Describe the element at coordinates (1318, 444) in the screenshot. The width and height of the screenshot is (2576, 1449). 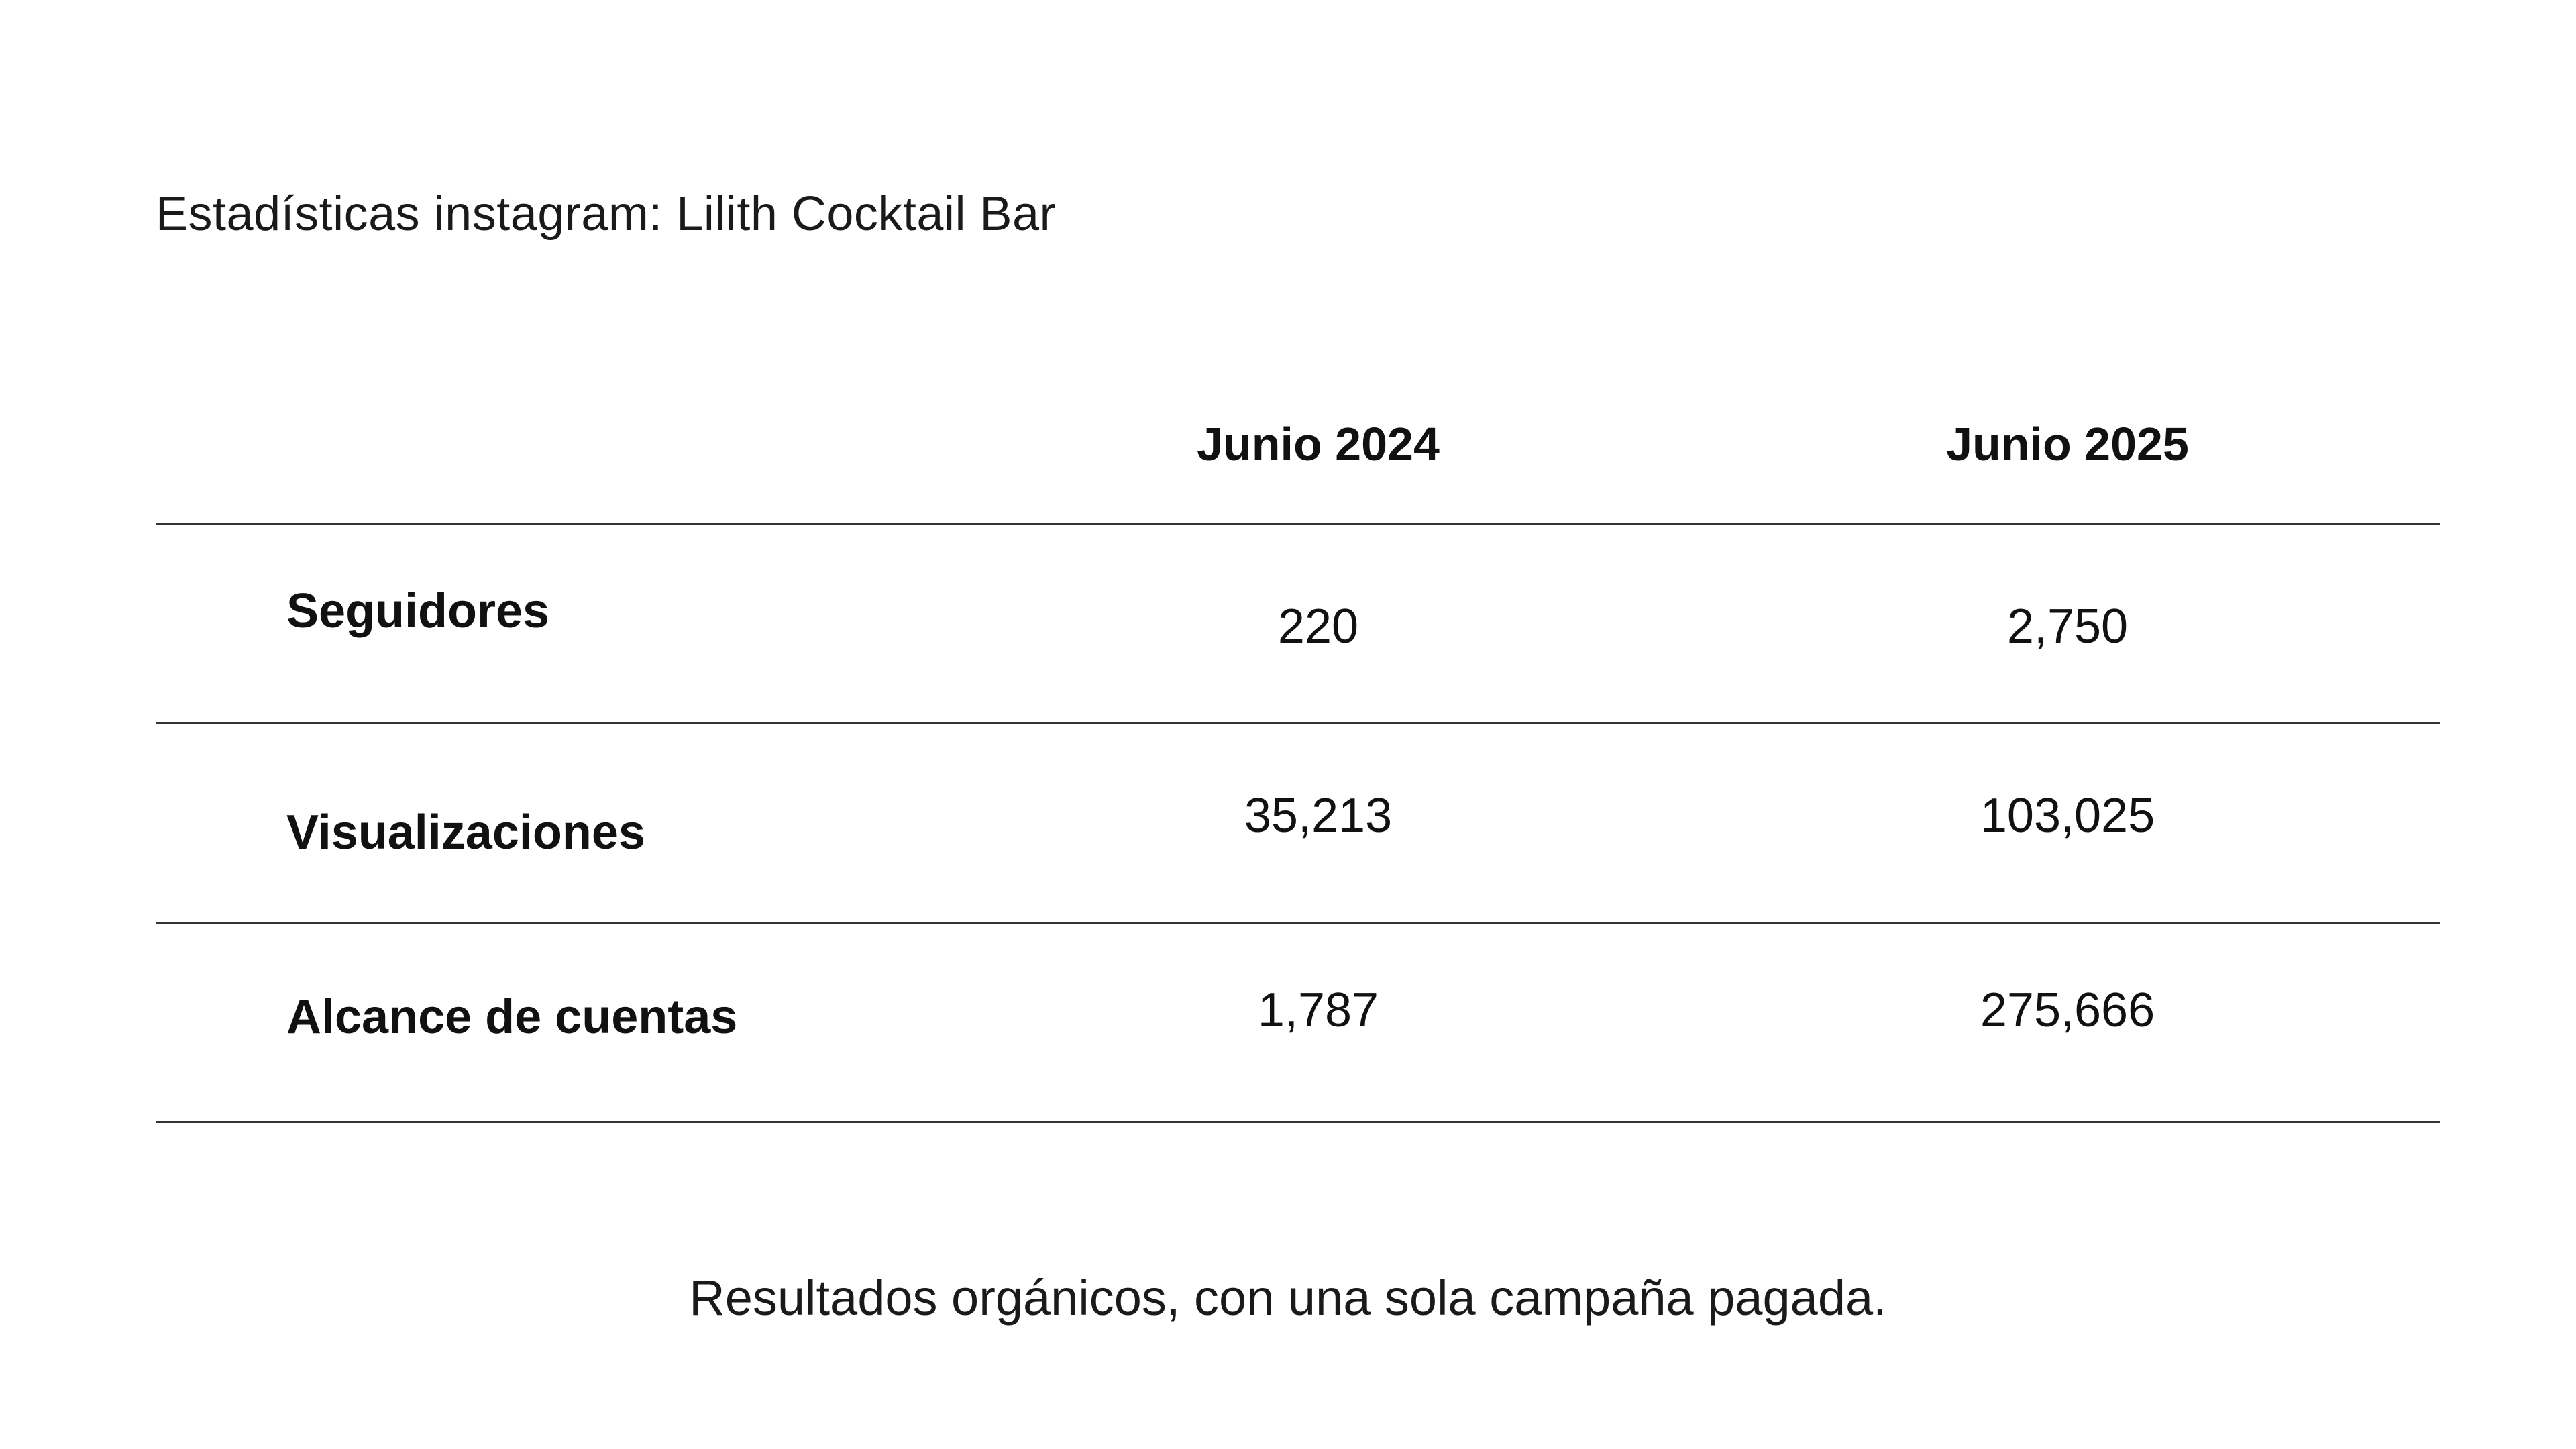
I see `column-header-junio-2024: Junio 2024` at that location.